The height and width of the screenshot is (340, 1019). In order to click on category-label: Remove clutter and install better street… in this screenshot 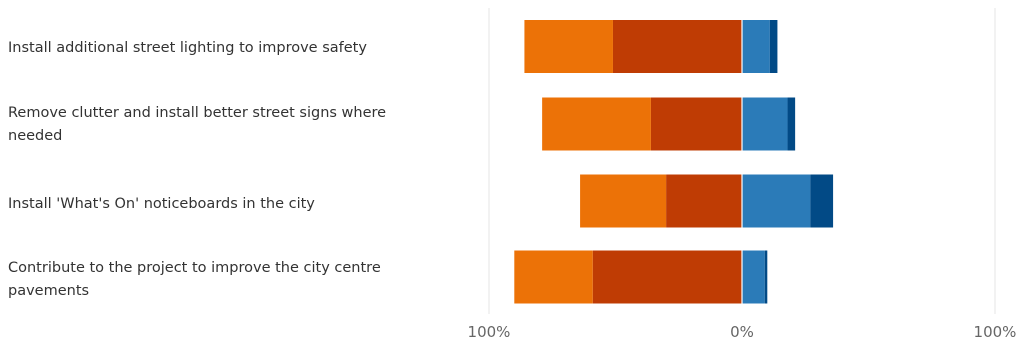, I will do `click(197, 124)`.